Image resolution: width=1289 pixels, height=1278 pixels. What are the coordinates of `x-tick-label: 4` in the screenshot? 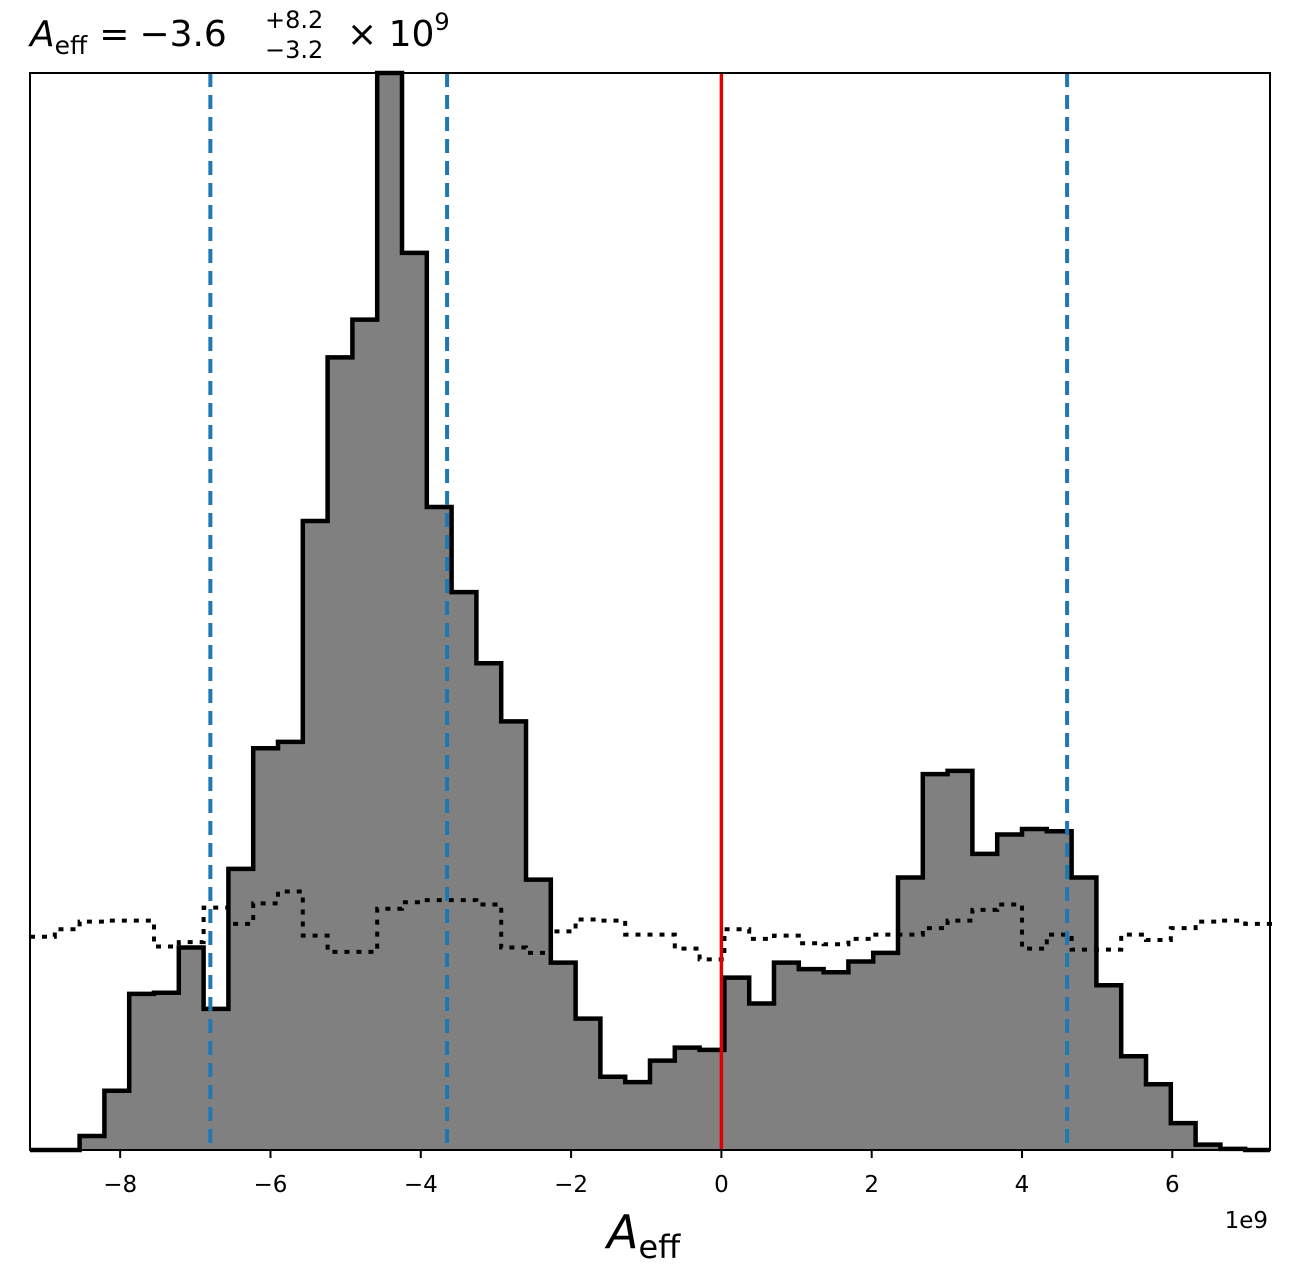 It's located at (1022, 1185).